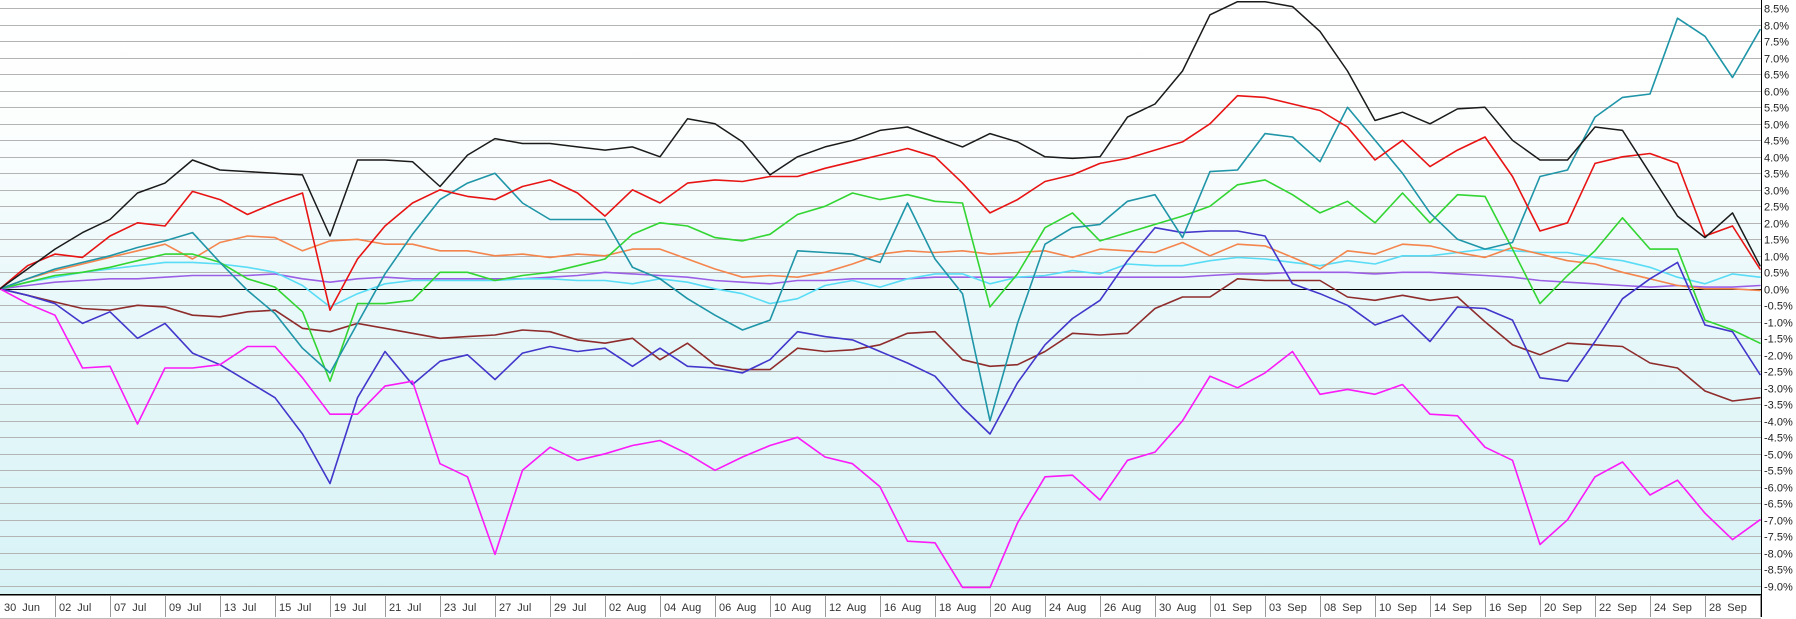 The height and width of the screenshot is (619, 1796). What do you see at coordinates (1778, 324) in the screenshot?
I see `y-tick-label: -1.0%` at bounding box center [1778, 324].